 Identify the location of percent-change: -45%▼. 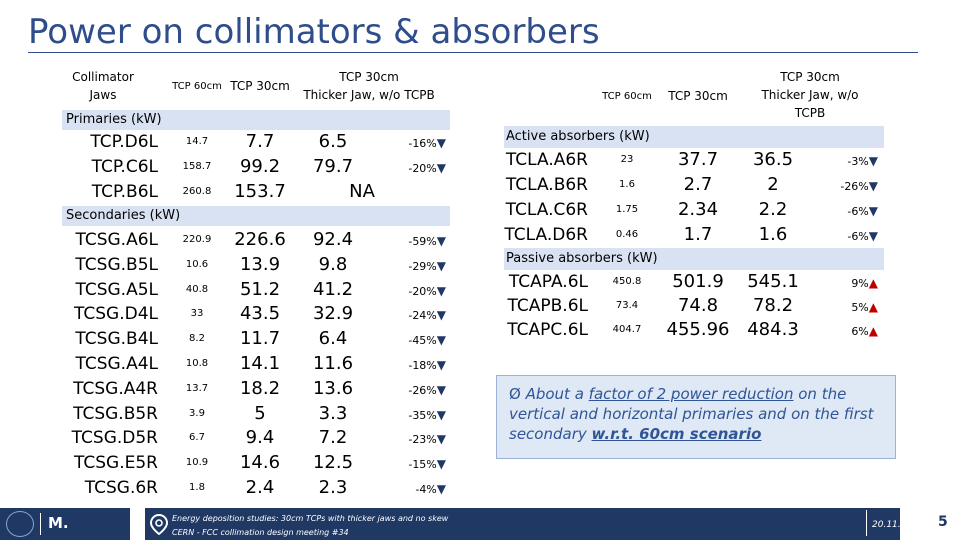
(410, 340).